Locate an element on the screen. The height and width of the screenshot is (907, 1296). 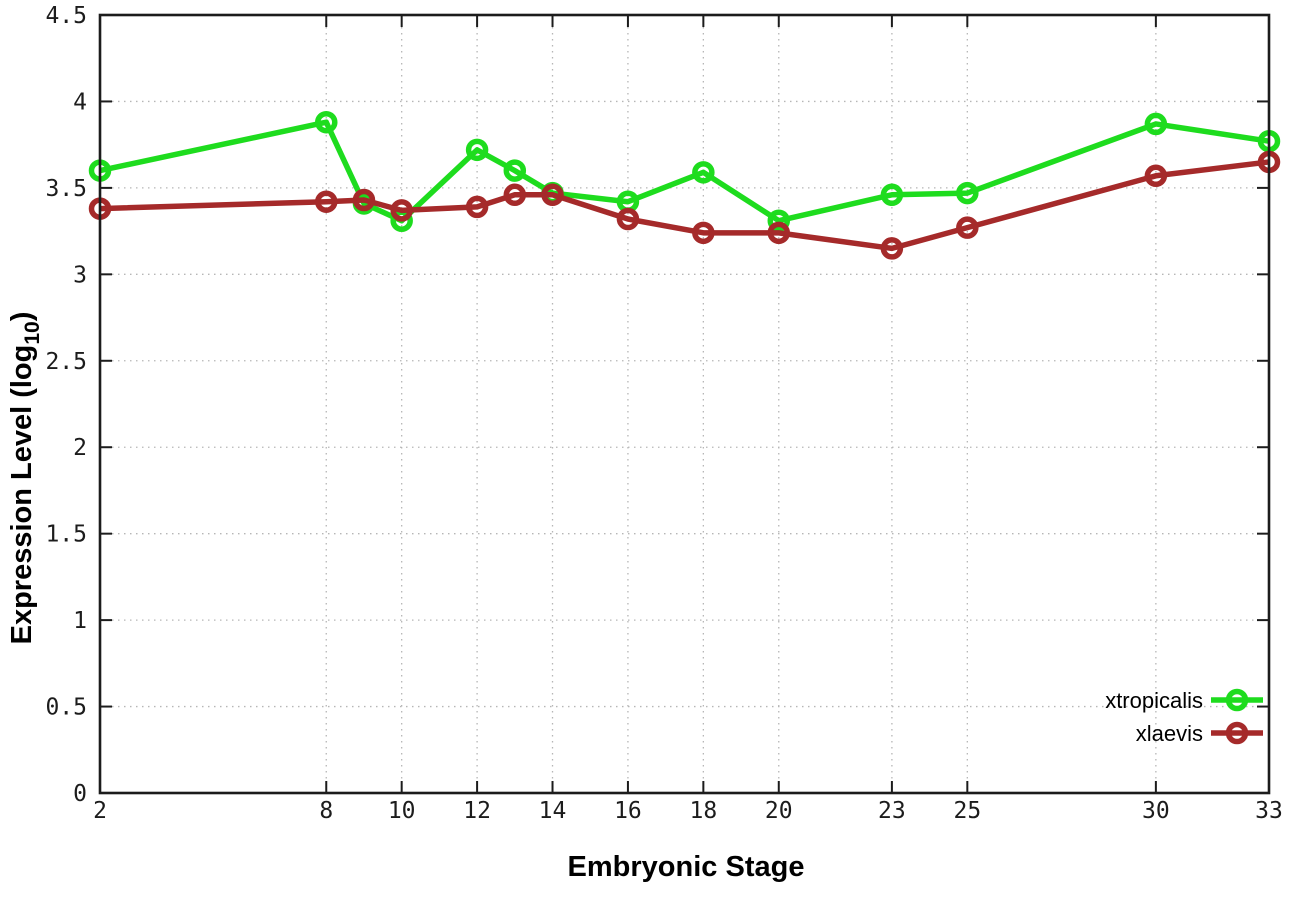
x-tick-label: 25 is located at coordinates (967, 811).